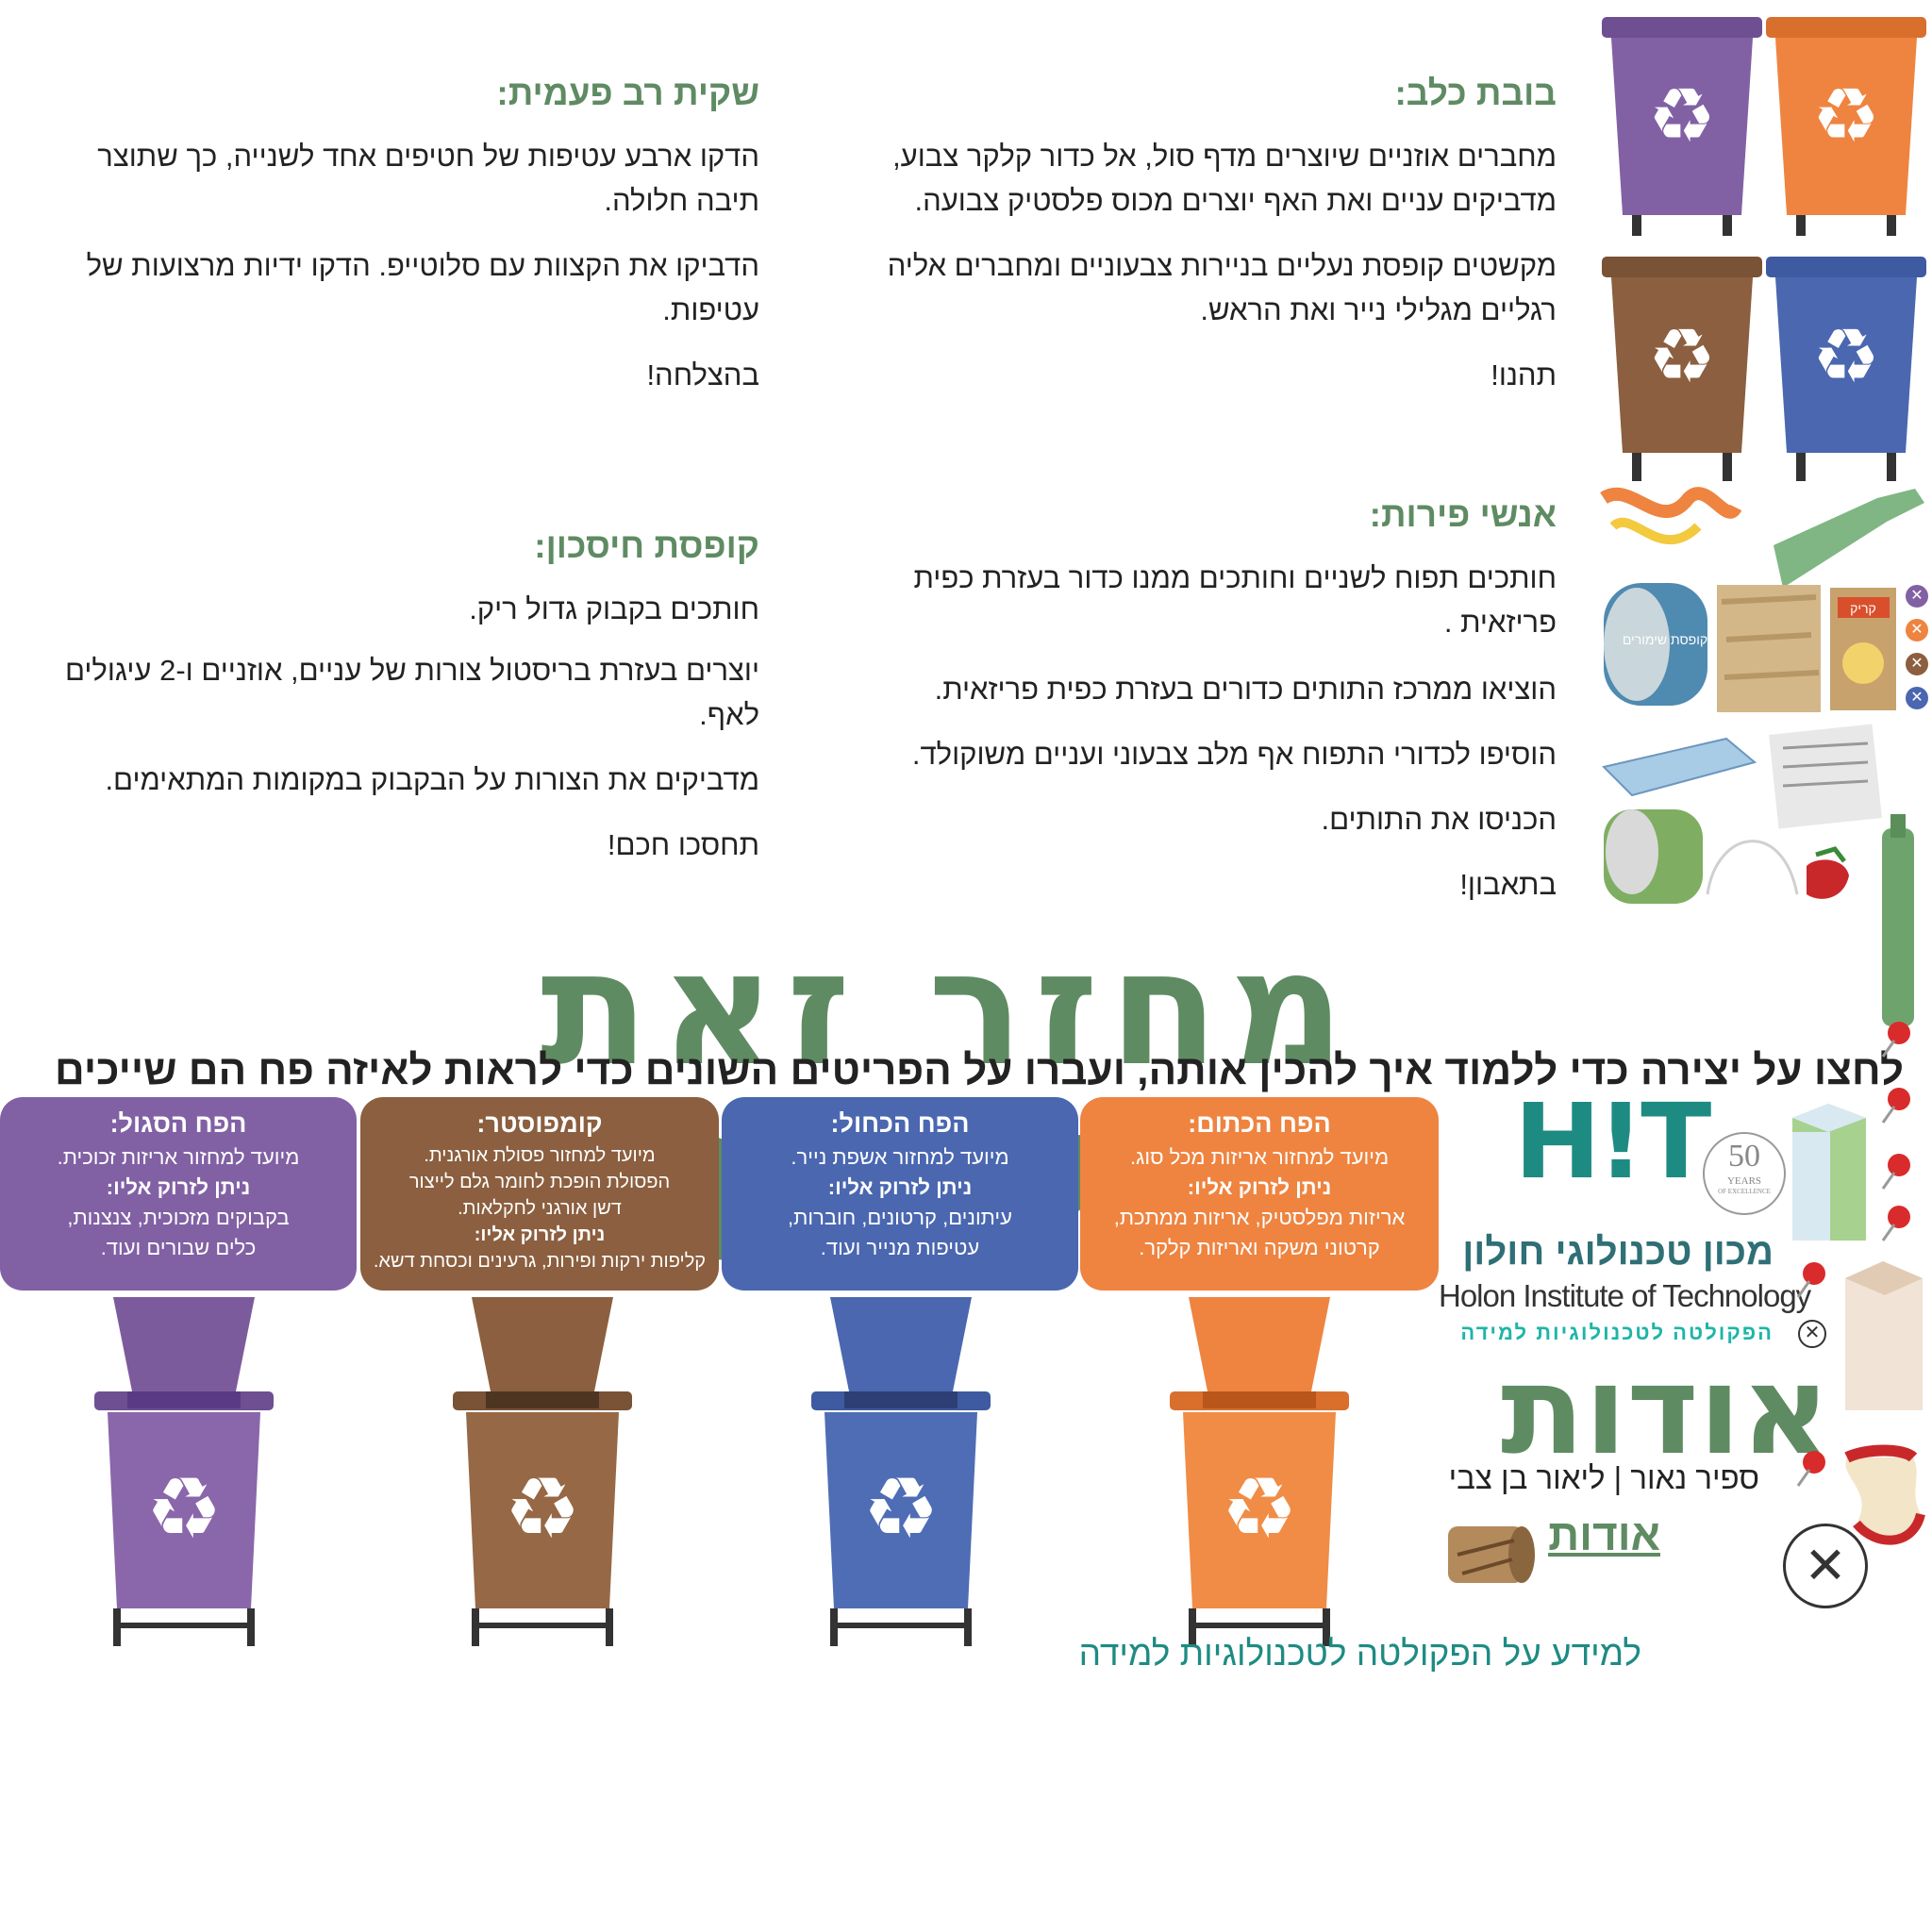  What do you see at coordinates (1653, 856) in the screenshot?
I see `food-can-icon` at bounding box center [1653, 856].